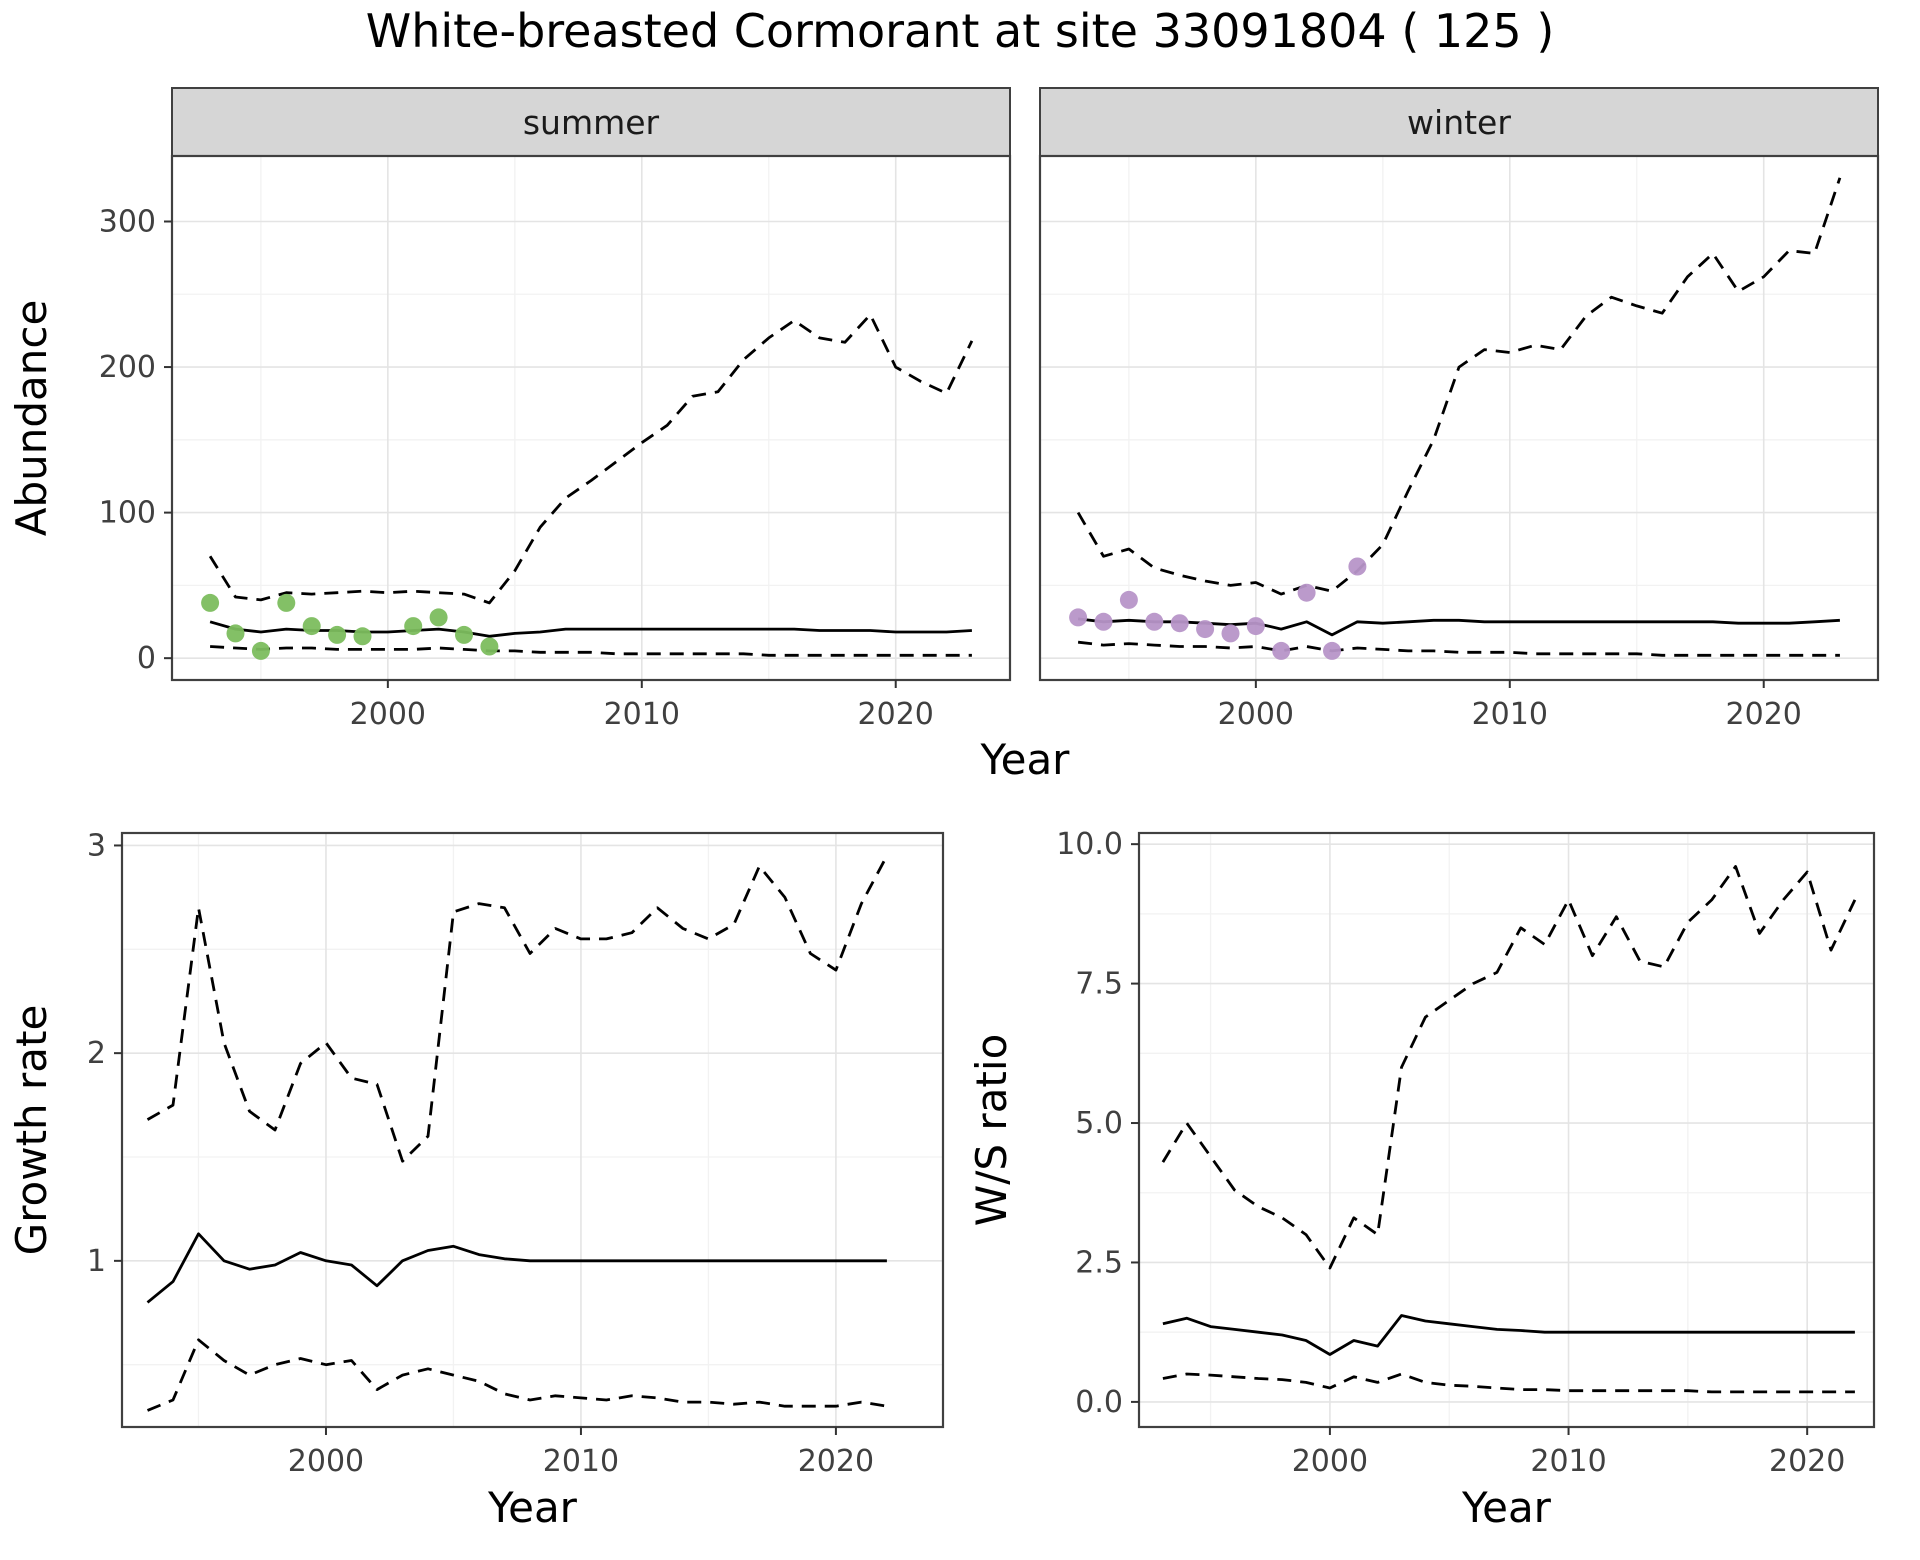  Describe the element at coordinates (516, 1268) in the screenshot. I see `growth-rate-median-line` at that location.